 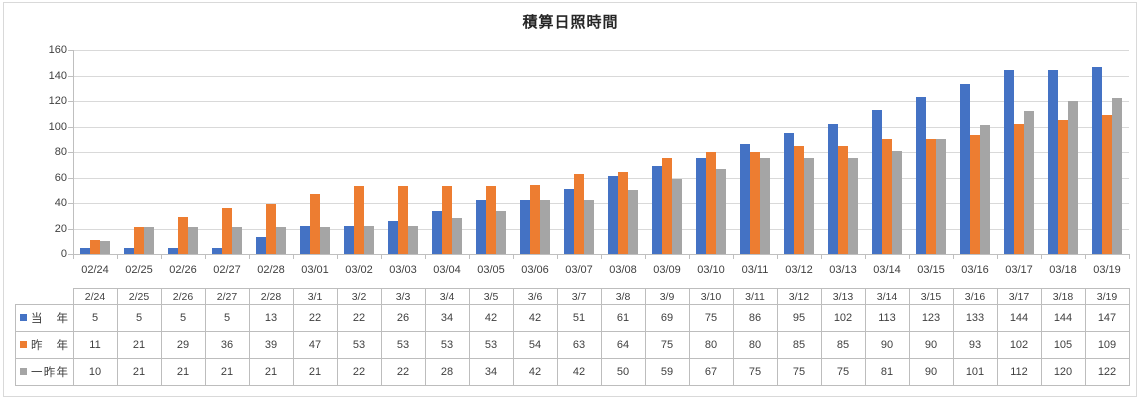 What do you see at coordinates (843, 270) in the screenshot?
I see `x-axis-label: 03/13` at bounding box center [843, 270].